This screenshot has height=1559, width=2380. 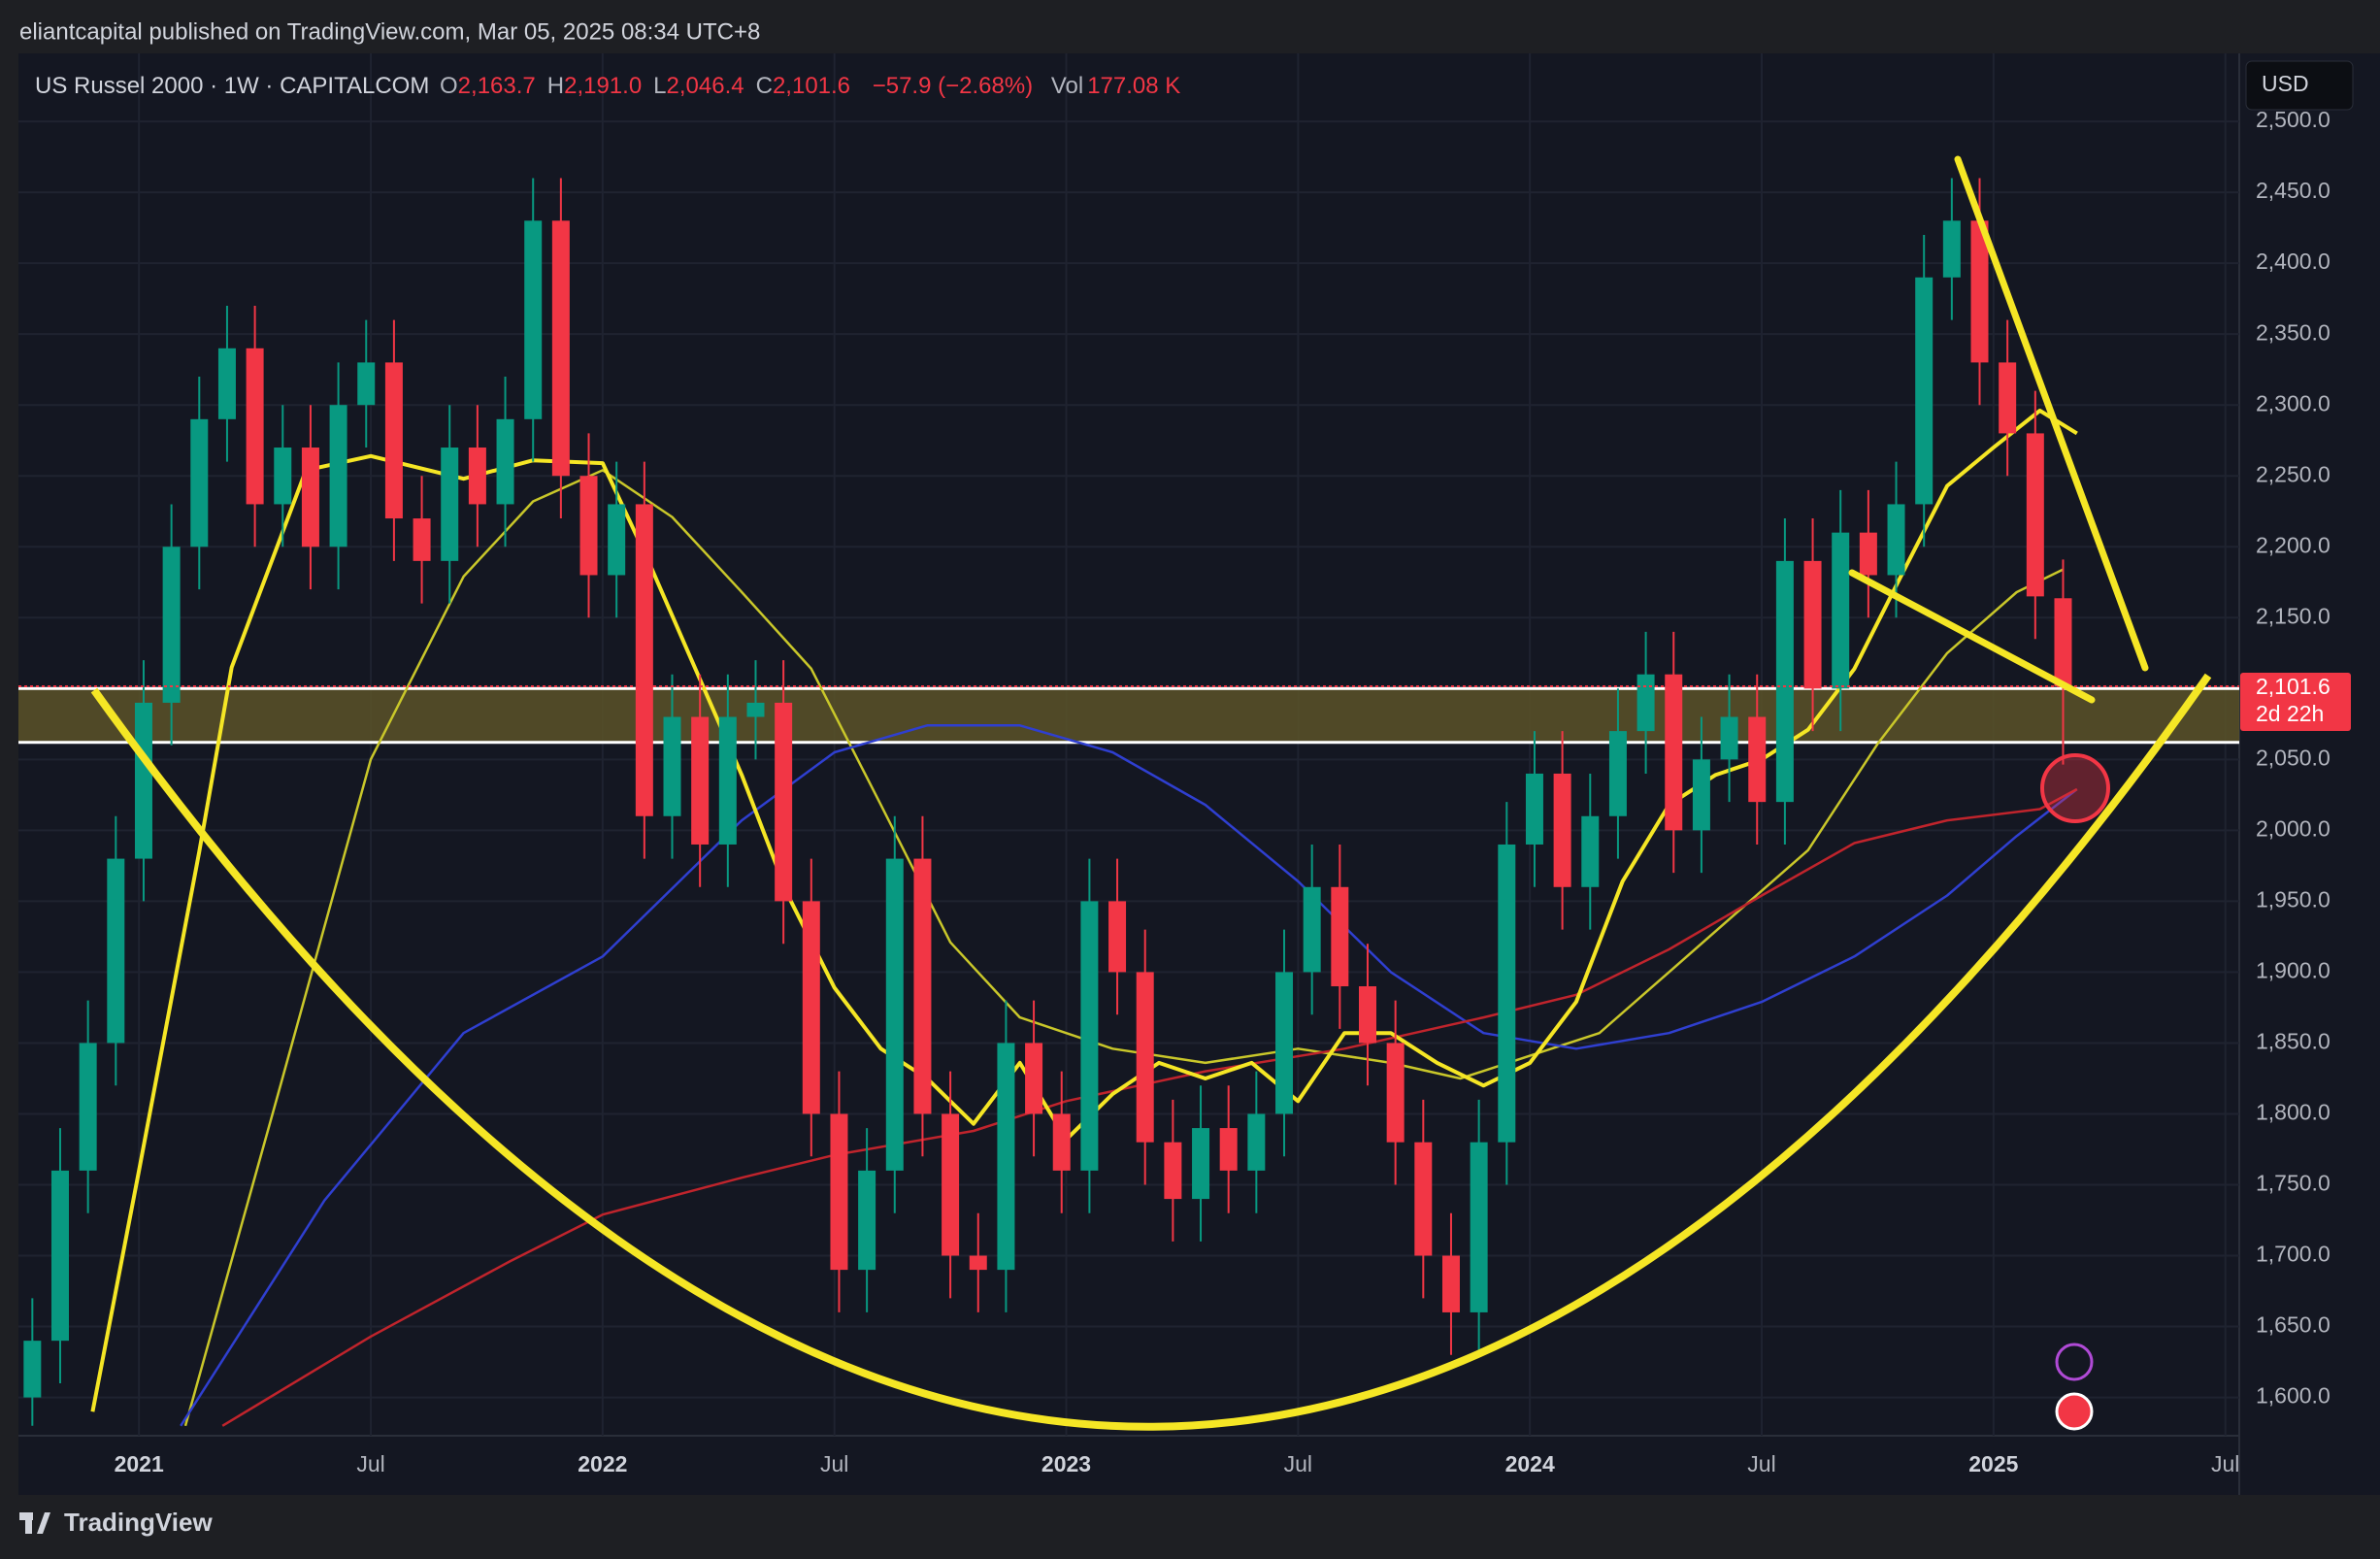 What do you see at coordinates (139, 1463) in the screenshot?
I see `x-tick-label: 2021` at bounding box center [139, 1463].